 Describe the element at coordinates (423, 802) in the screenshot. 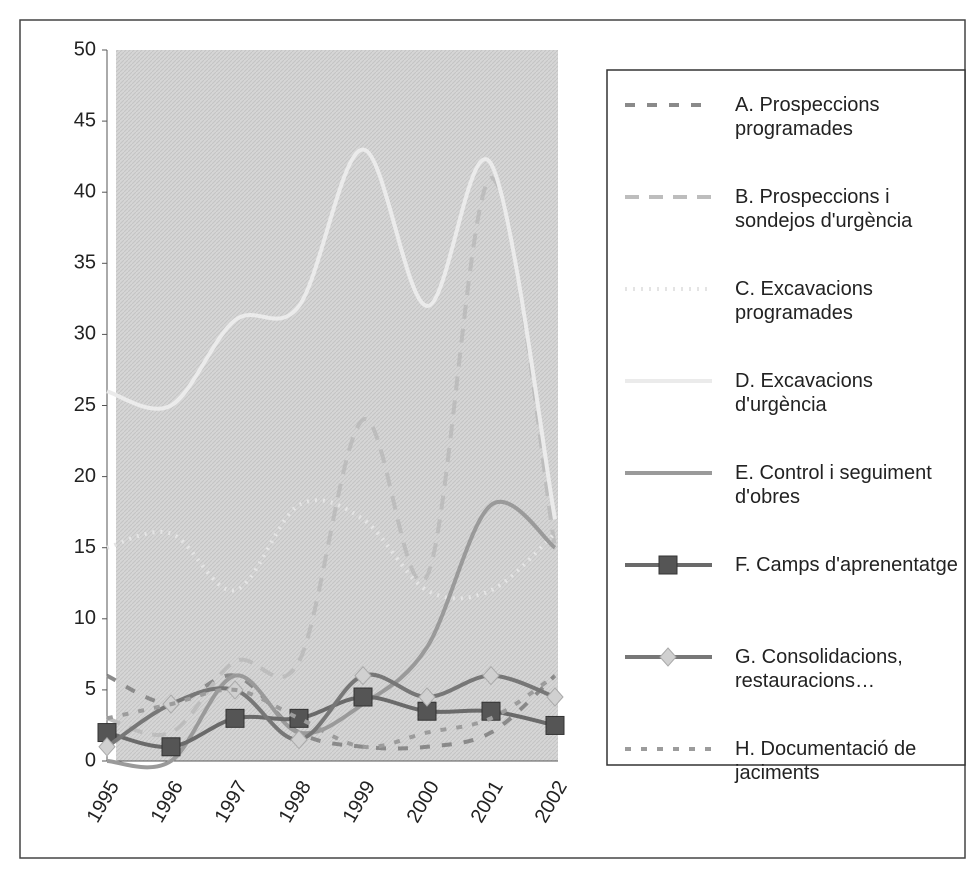

I see `x-tick-label: 2000` at that location.